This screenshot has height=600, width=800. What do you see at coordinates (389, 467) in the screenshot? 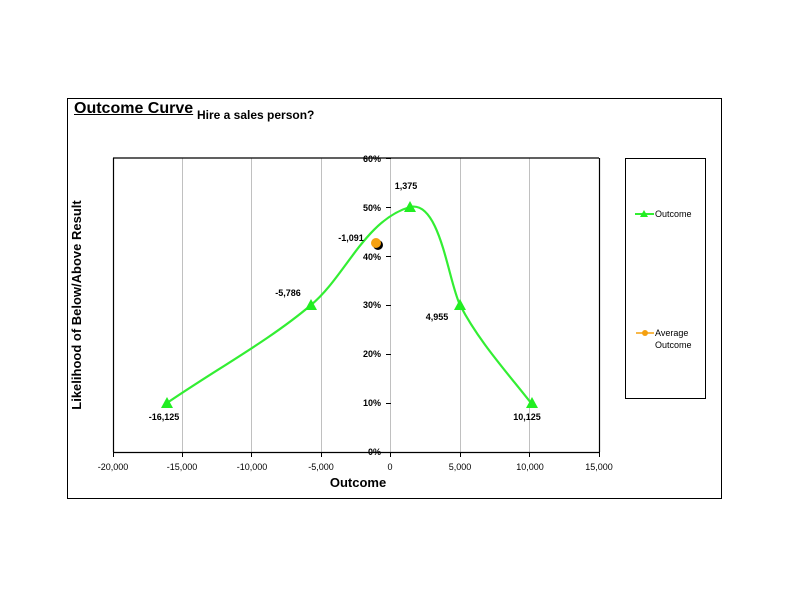
I see `x-tick-label: 0` at bounding box center [389, 467].